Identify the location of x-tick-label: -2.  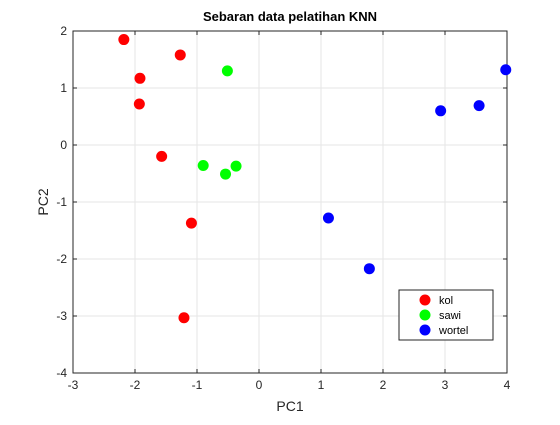
(135, 385).